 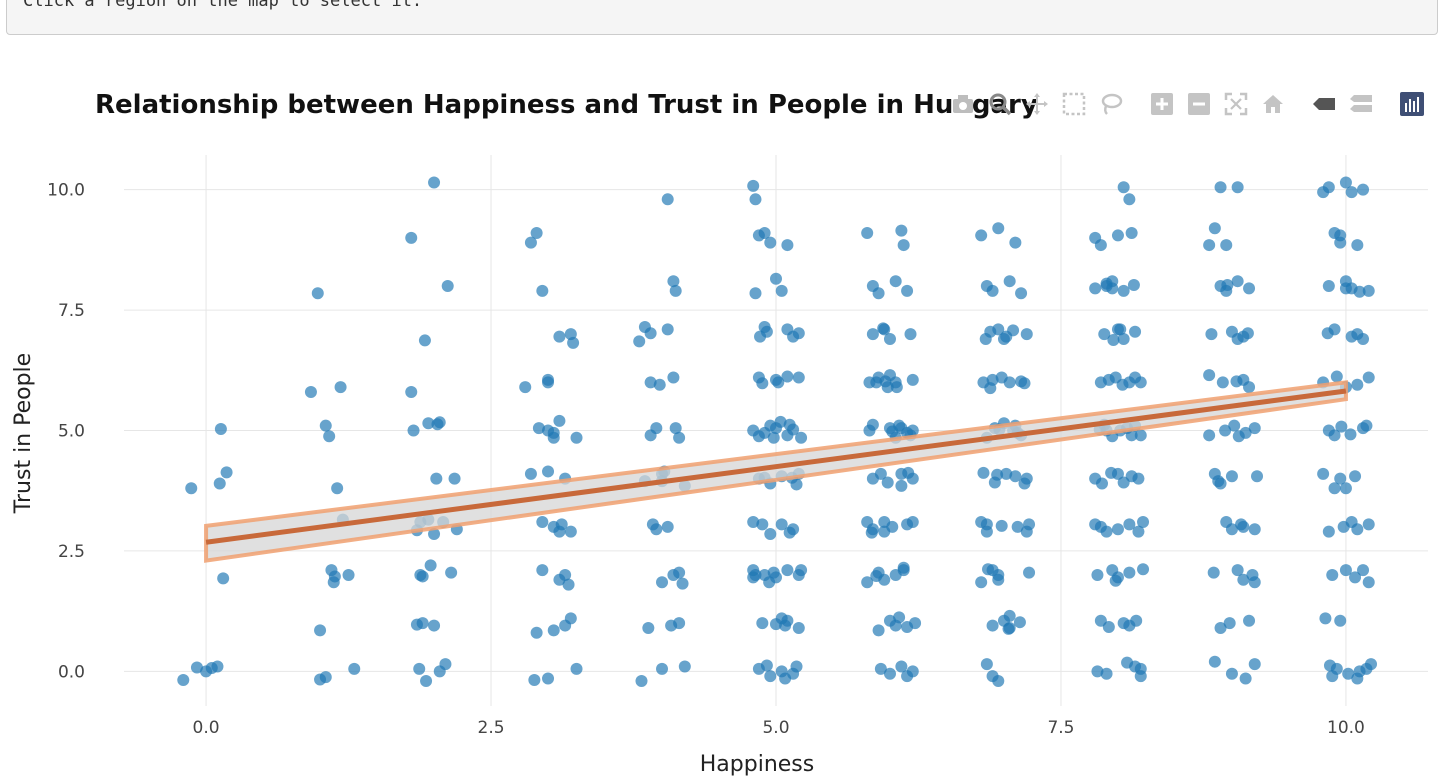 What do you see at coordinates (1412, 104) in the screenshot?
I see `plotly-logo-icon` at bounding box center [1412, 104].